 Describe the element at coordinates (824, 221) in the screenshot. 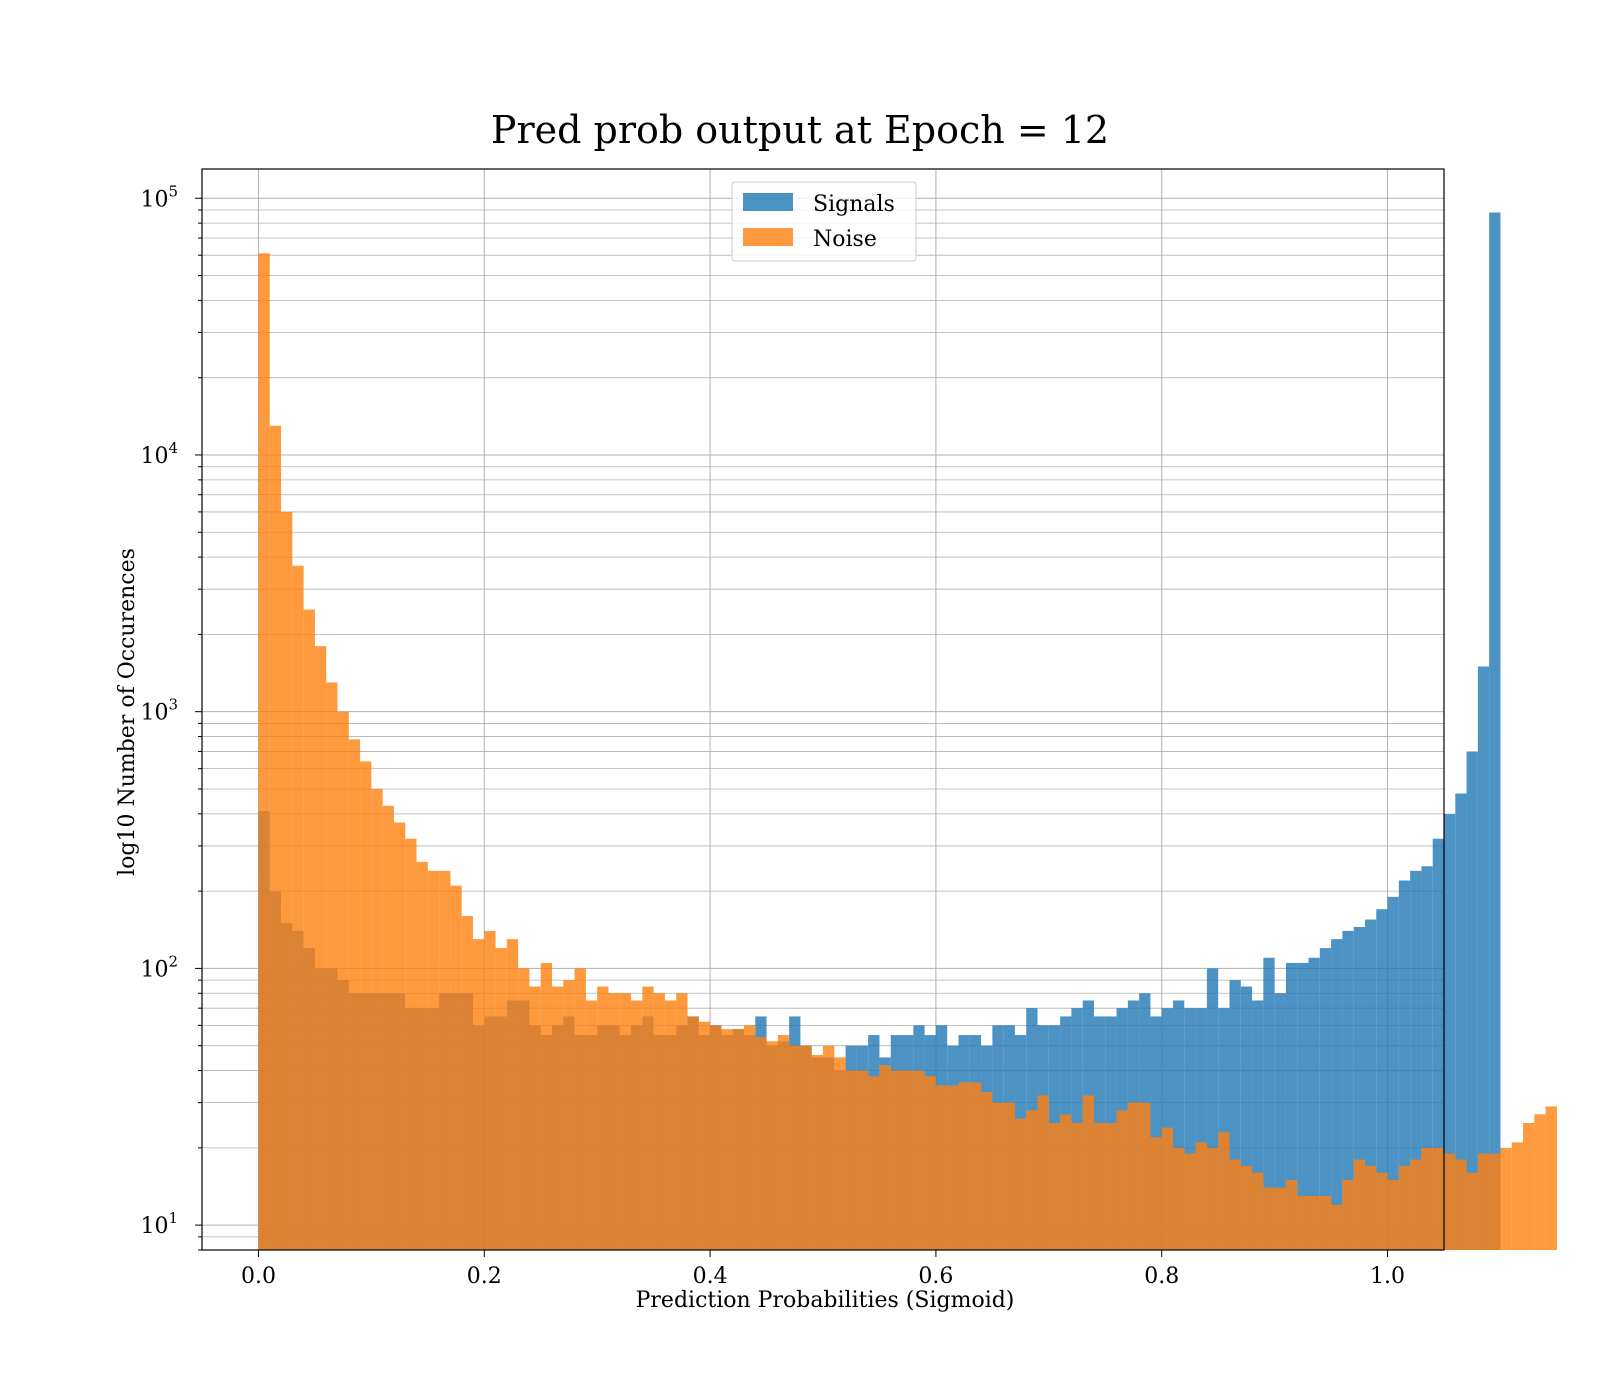

I see `legend: Signals Noise` at that location.